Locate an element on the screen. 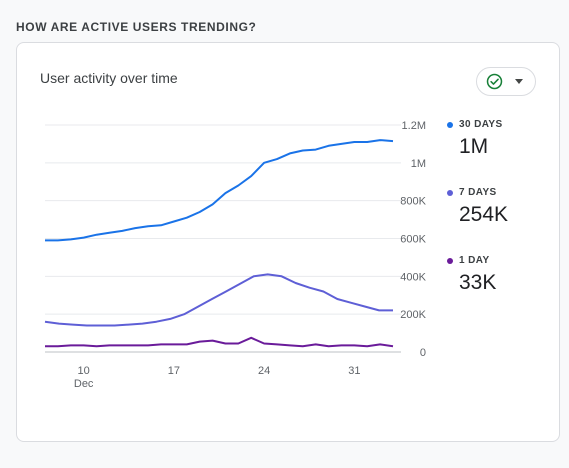 This screenshot has width=569, height=468. x-tick-sublabel: Dec is located at coordinates (84, 384).